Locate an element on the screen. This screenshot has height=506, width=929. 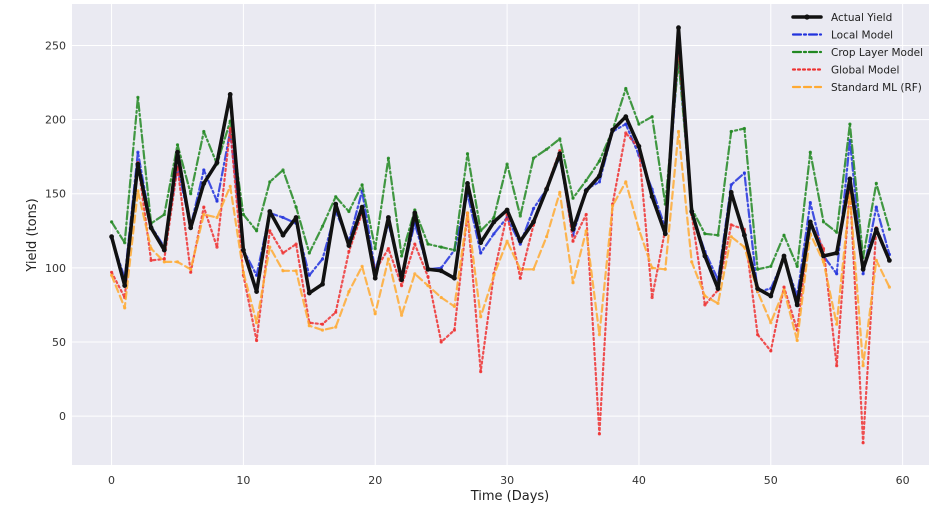
y-tick-label: 250 is located at coordinates (55, 46).